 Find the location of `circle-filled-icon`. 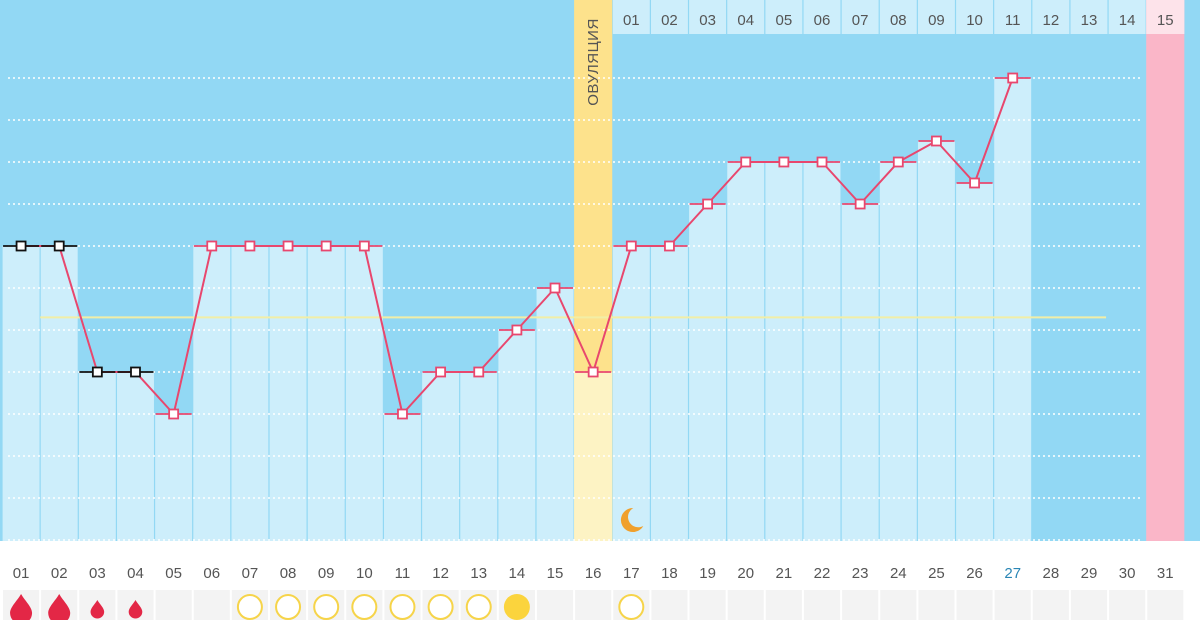

circle-filled-icon is located at coordinates (516, 607).